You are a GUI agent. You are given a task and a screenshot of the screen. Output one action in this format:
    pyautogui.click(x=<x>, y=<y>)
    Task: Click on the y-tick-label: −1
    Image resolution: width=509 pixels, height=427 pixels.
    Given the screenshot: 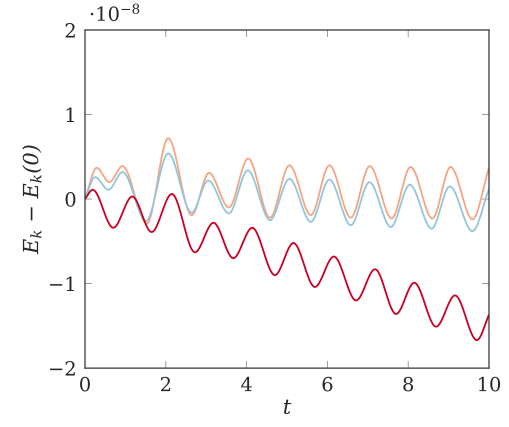 What is the action you would take?
    pyautogui.click(x=62, y=283)
    